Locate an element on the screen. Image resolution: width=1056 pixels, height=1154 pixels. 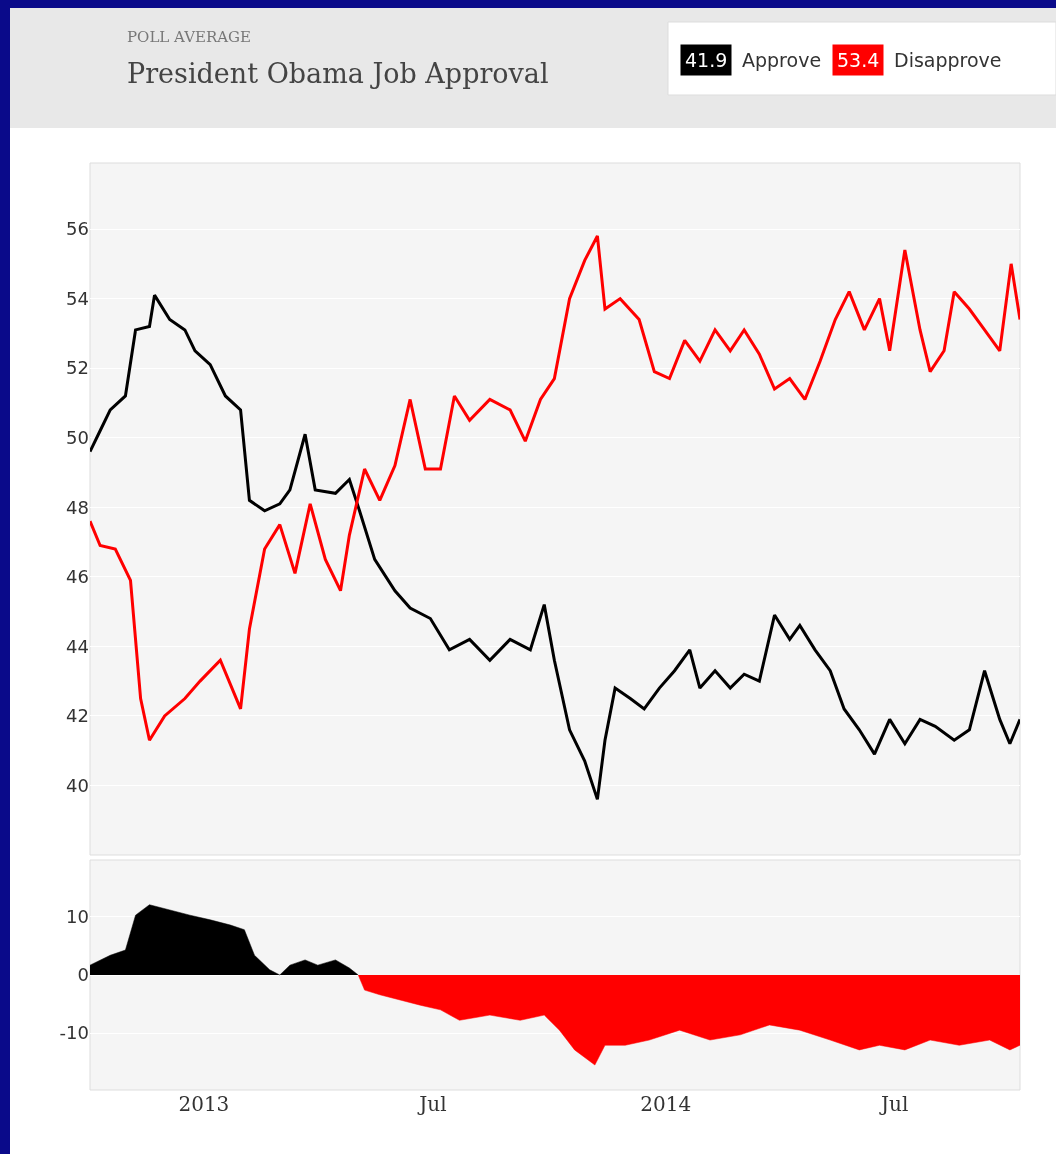
text: 41.9 is located at coordinates (706, 60).